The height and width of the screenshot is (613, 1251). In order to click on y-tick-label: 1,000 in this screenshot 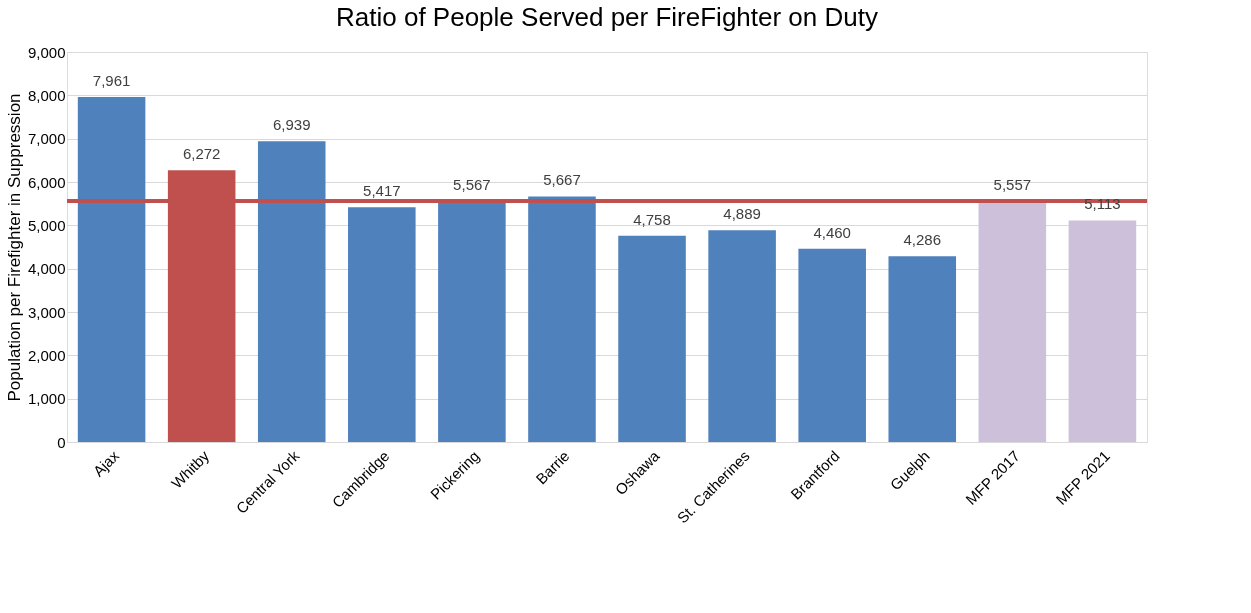, I will do `click(46, 399)`.